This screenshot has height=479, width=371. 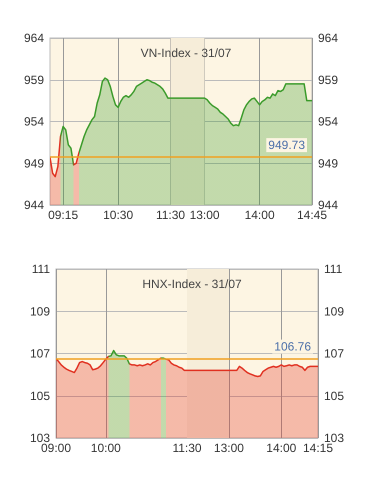 I want to click on ref-line-label: 106.76, so click(x=293, y=347).